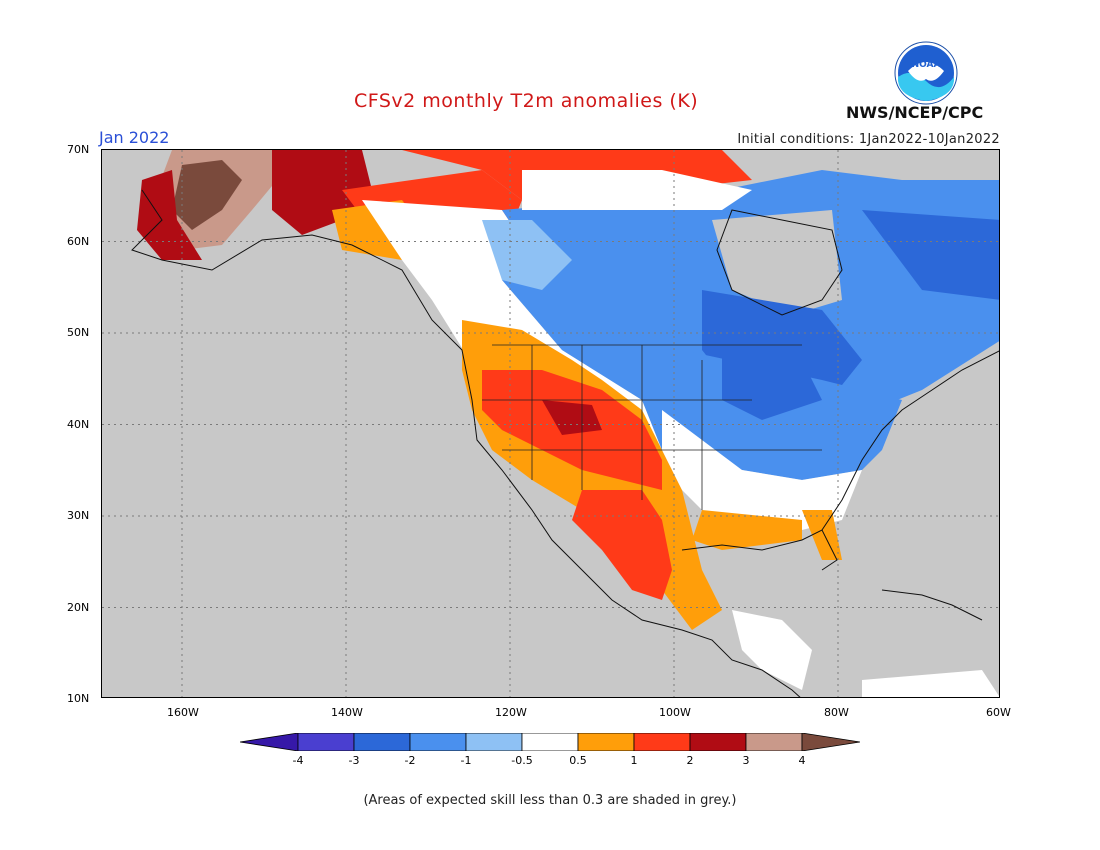 This screenshot has height=850, width=1100. Describe the element at coordinates (354, 760) in the screenshot. I see `colorbar-tick-label: -3` at that location.